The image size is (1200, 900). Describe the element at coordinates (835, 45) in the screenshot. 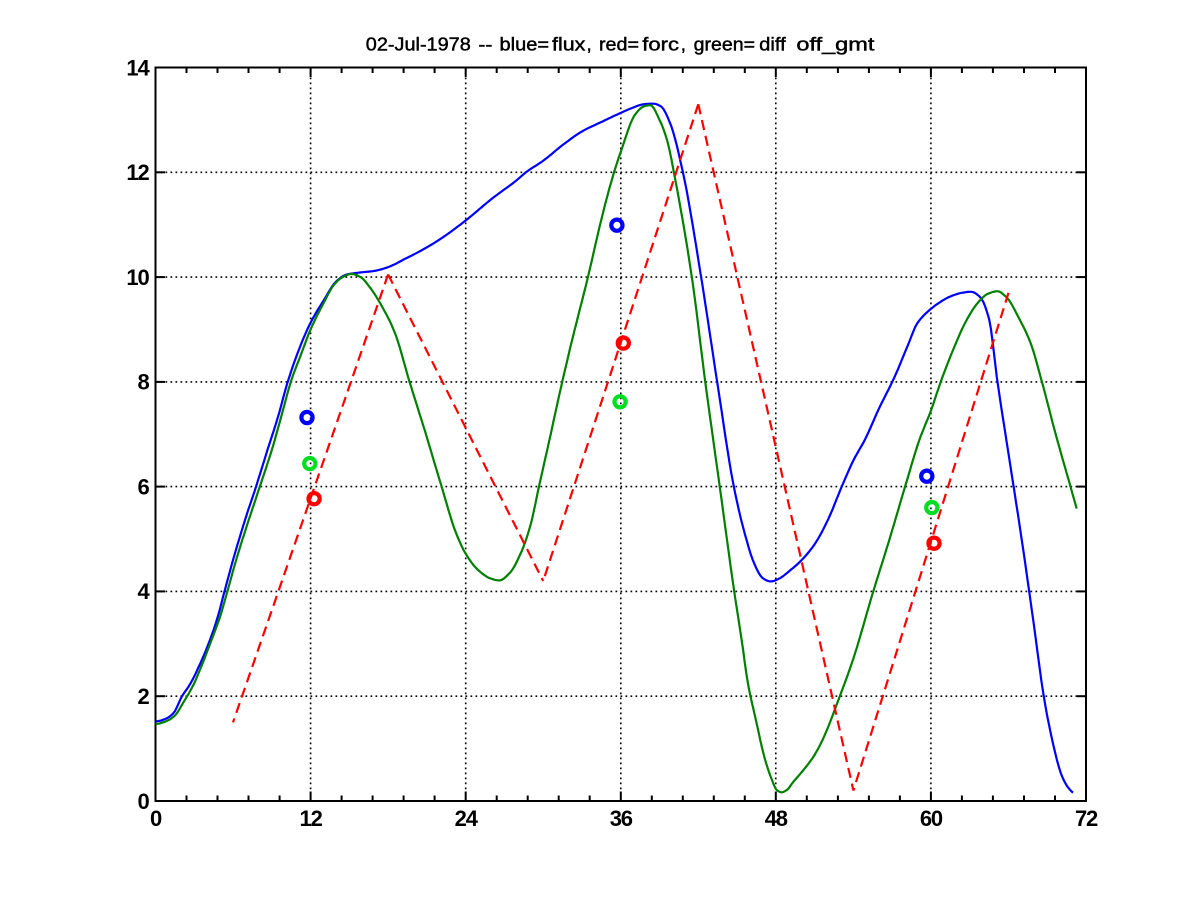

I see `svg-text: off_gmt` at that location.